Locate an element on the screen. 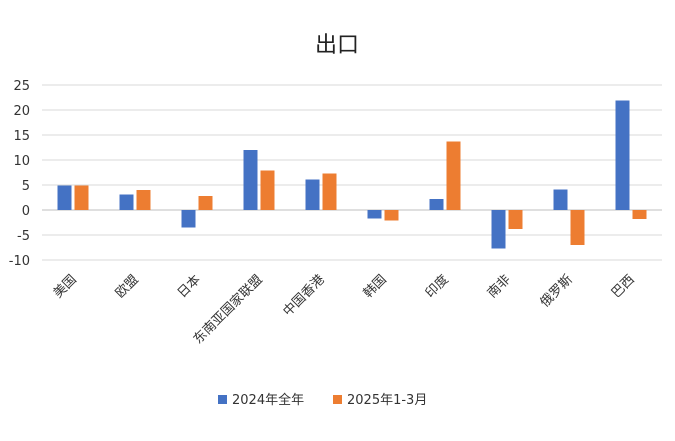 Image resolution: width=675 pixels, height=441 pixels. legend: 2024年全年 2025年1-3月 is located at coordinates (322, 400).